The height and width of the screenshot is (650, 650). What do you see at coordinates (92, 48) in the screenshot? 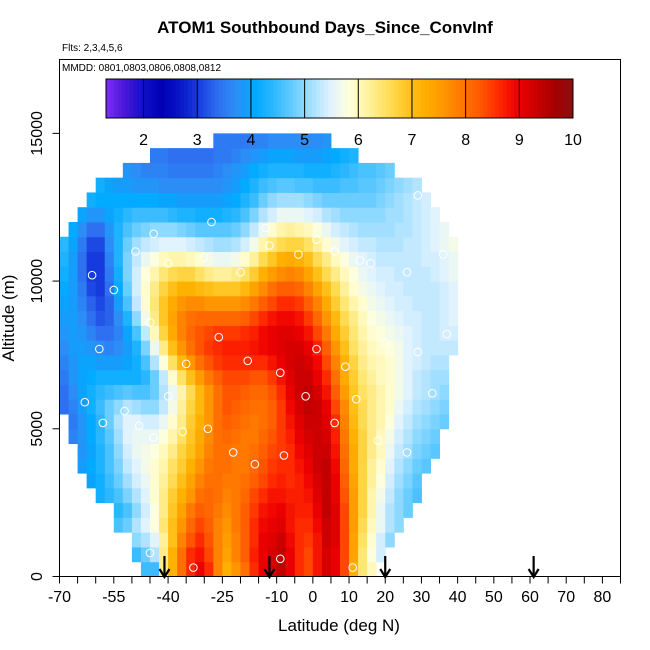
I see `flights-subtitle: Flts: 2,3,4,5,6` at bounding box center [92, 48].